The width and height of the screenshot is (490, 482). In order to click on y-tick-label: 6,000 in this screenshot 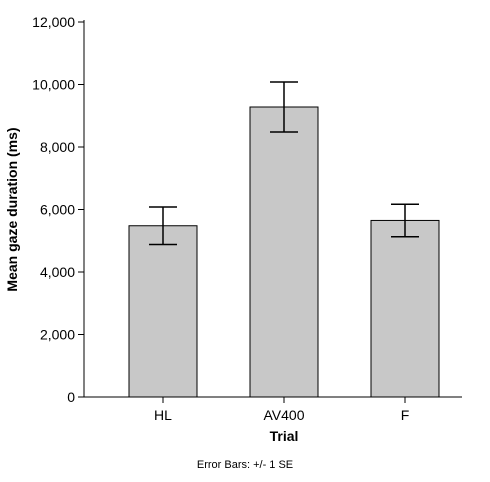, I will do `click(57, 210)`.